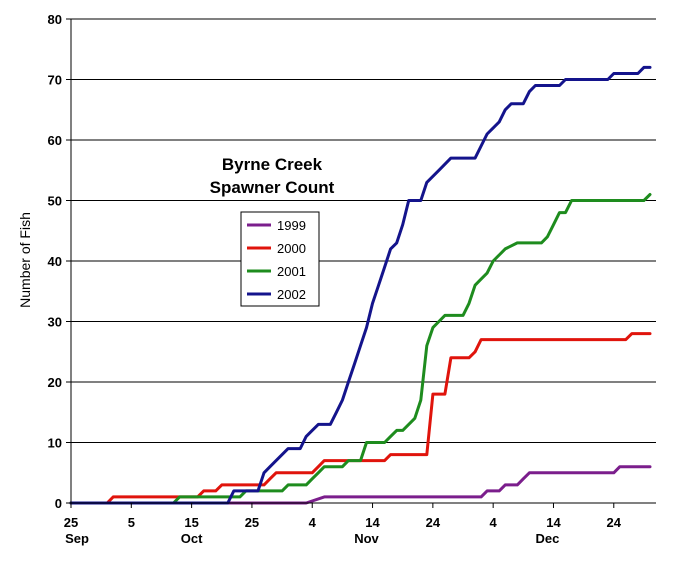 The image size is (686, 562). Describe the element at coordinates (553, 522) in the screenshot. I see `x-tick-label-80: 14` at that location.